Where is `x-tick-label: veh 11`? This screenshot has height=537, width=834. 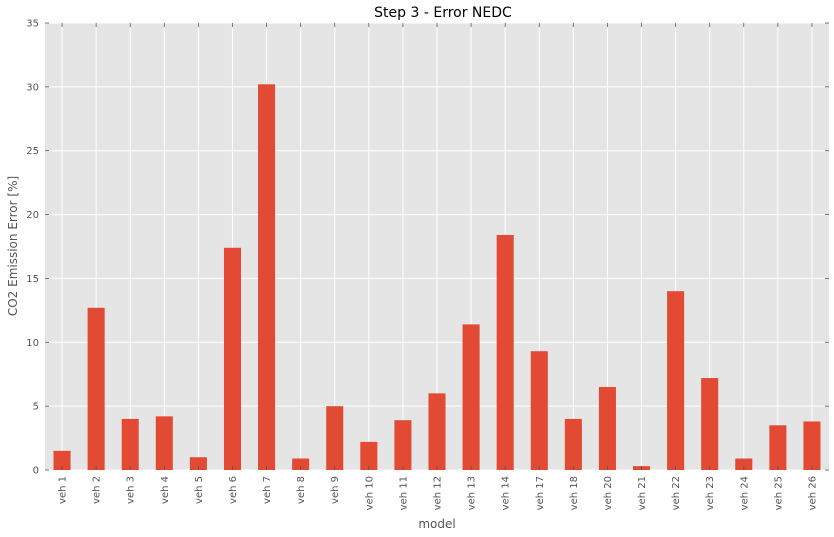
x-tick-label: veh 11 is located at coordinates (403, 493).